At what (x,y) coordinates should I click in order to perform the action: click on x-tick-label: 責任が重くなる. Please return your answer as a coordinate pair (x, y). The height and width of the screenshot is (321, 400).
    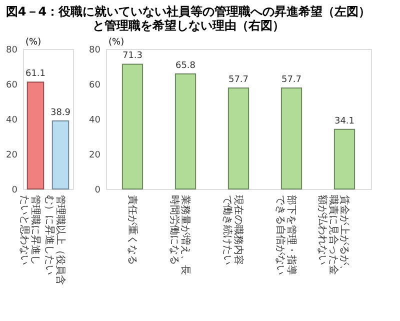
    Looking at the image, I should click on (132, 230).